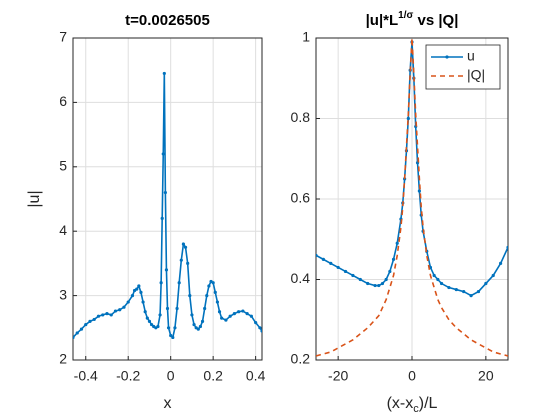  I want to click on x-tick-label: -20, so click(338, 376).